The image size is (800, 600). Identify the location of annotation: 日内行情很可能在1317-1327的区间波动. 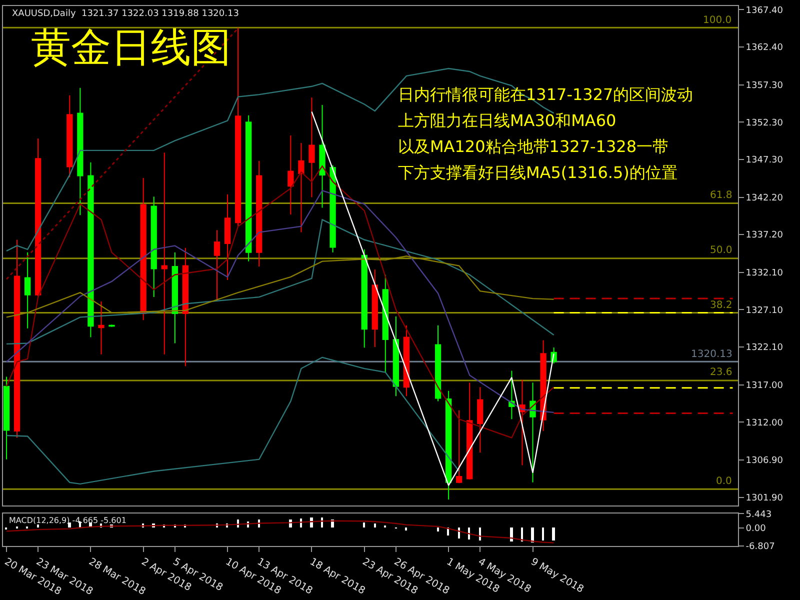
(546, 94).